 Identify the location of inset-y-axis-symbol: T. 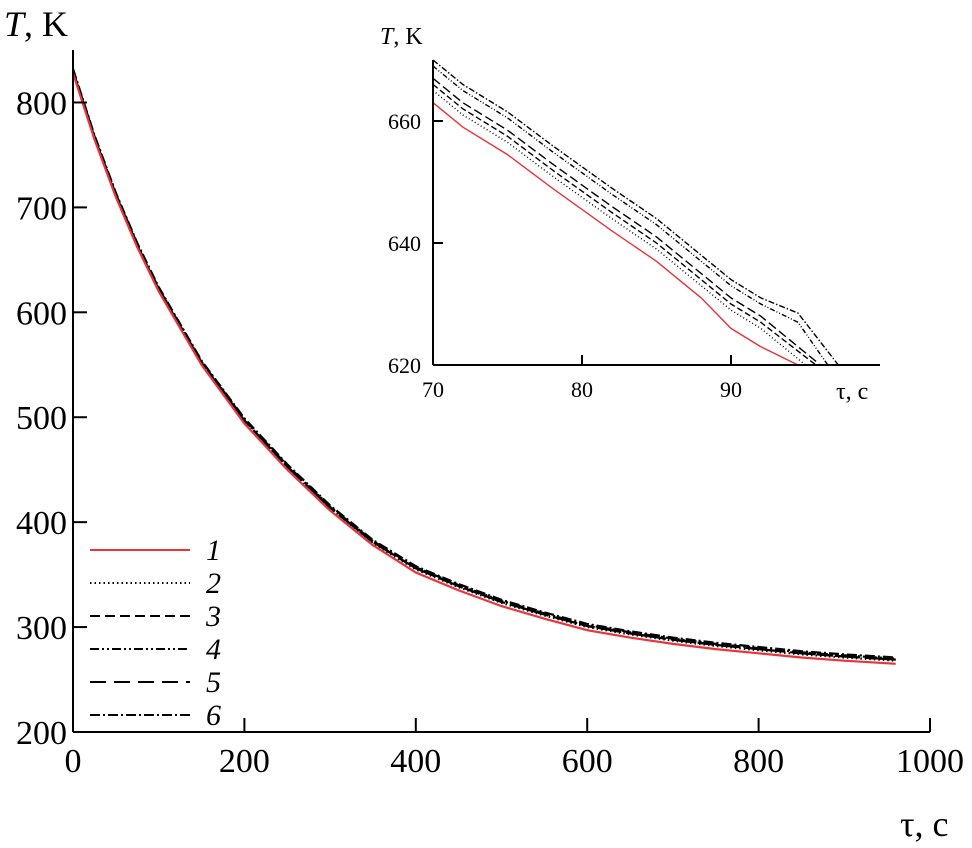
(387, 37).